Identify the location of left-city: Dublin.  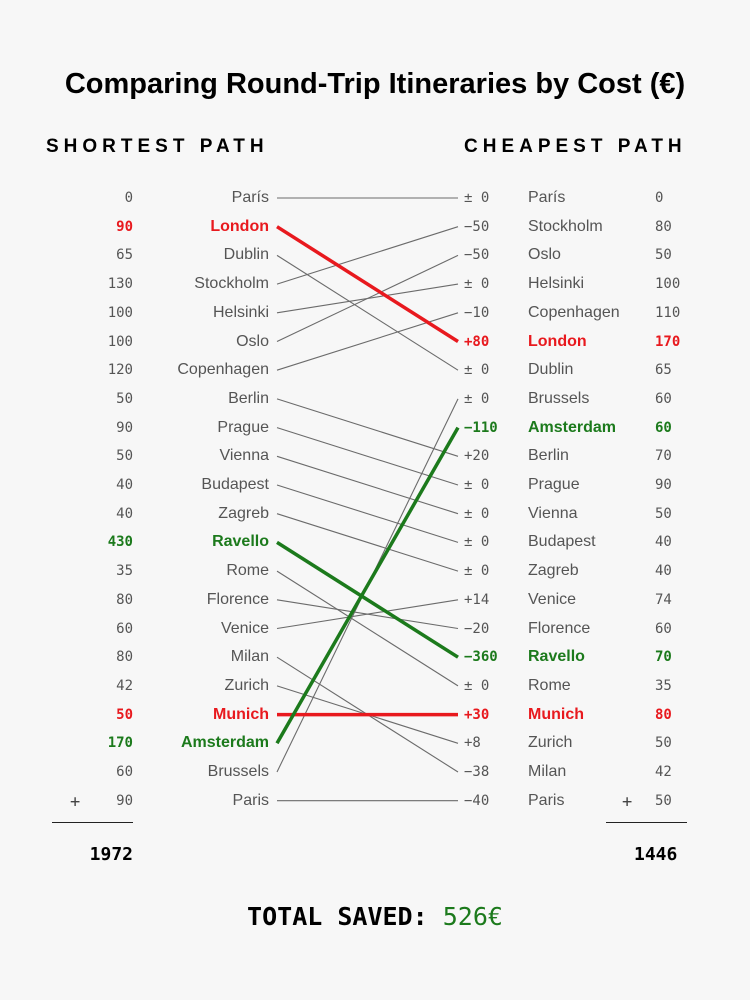
(246, 255).